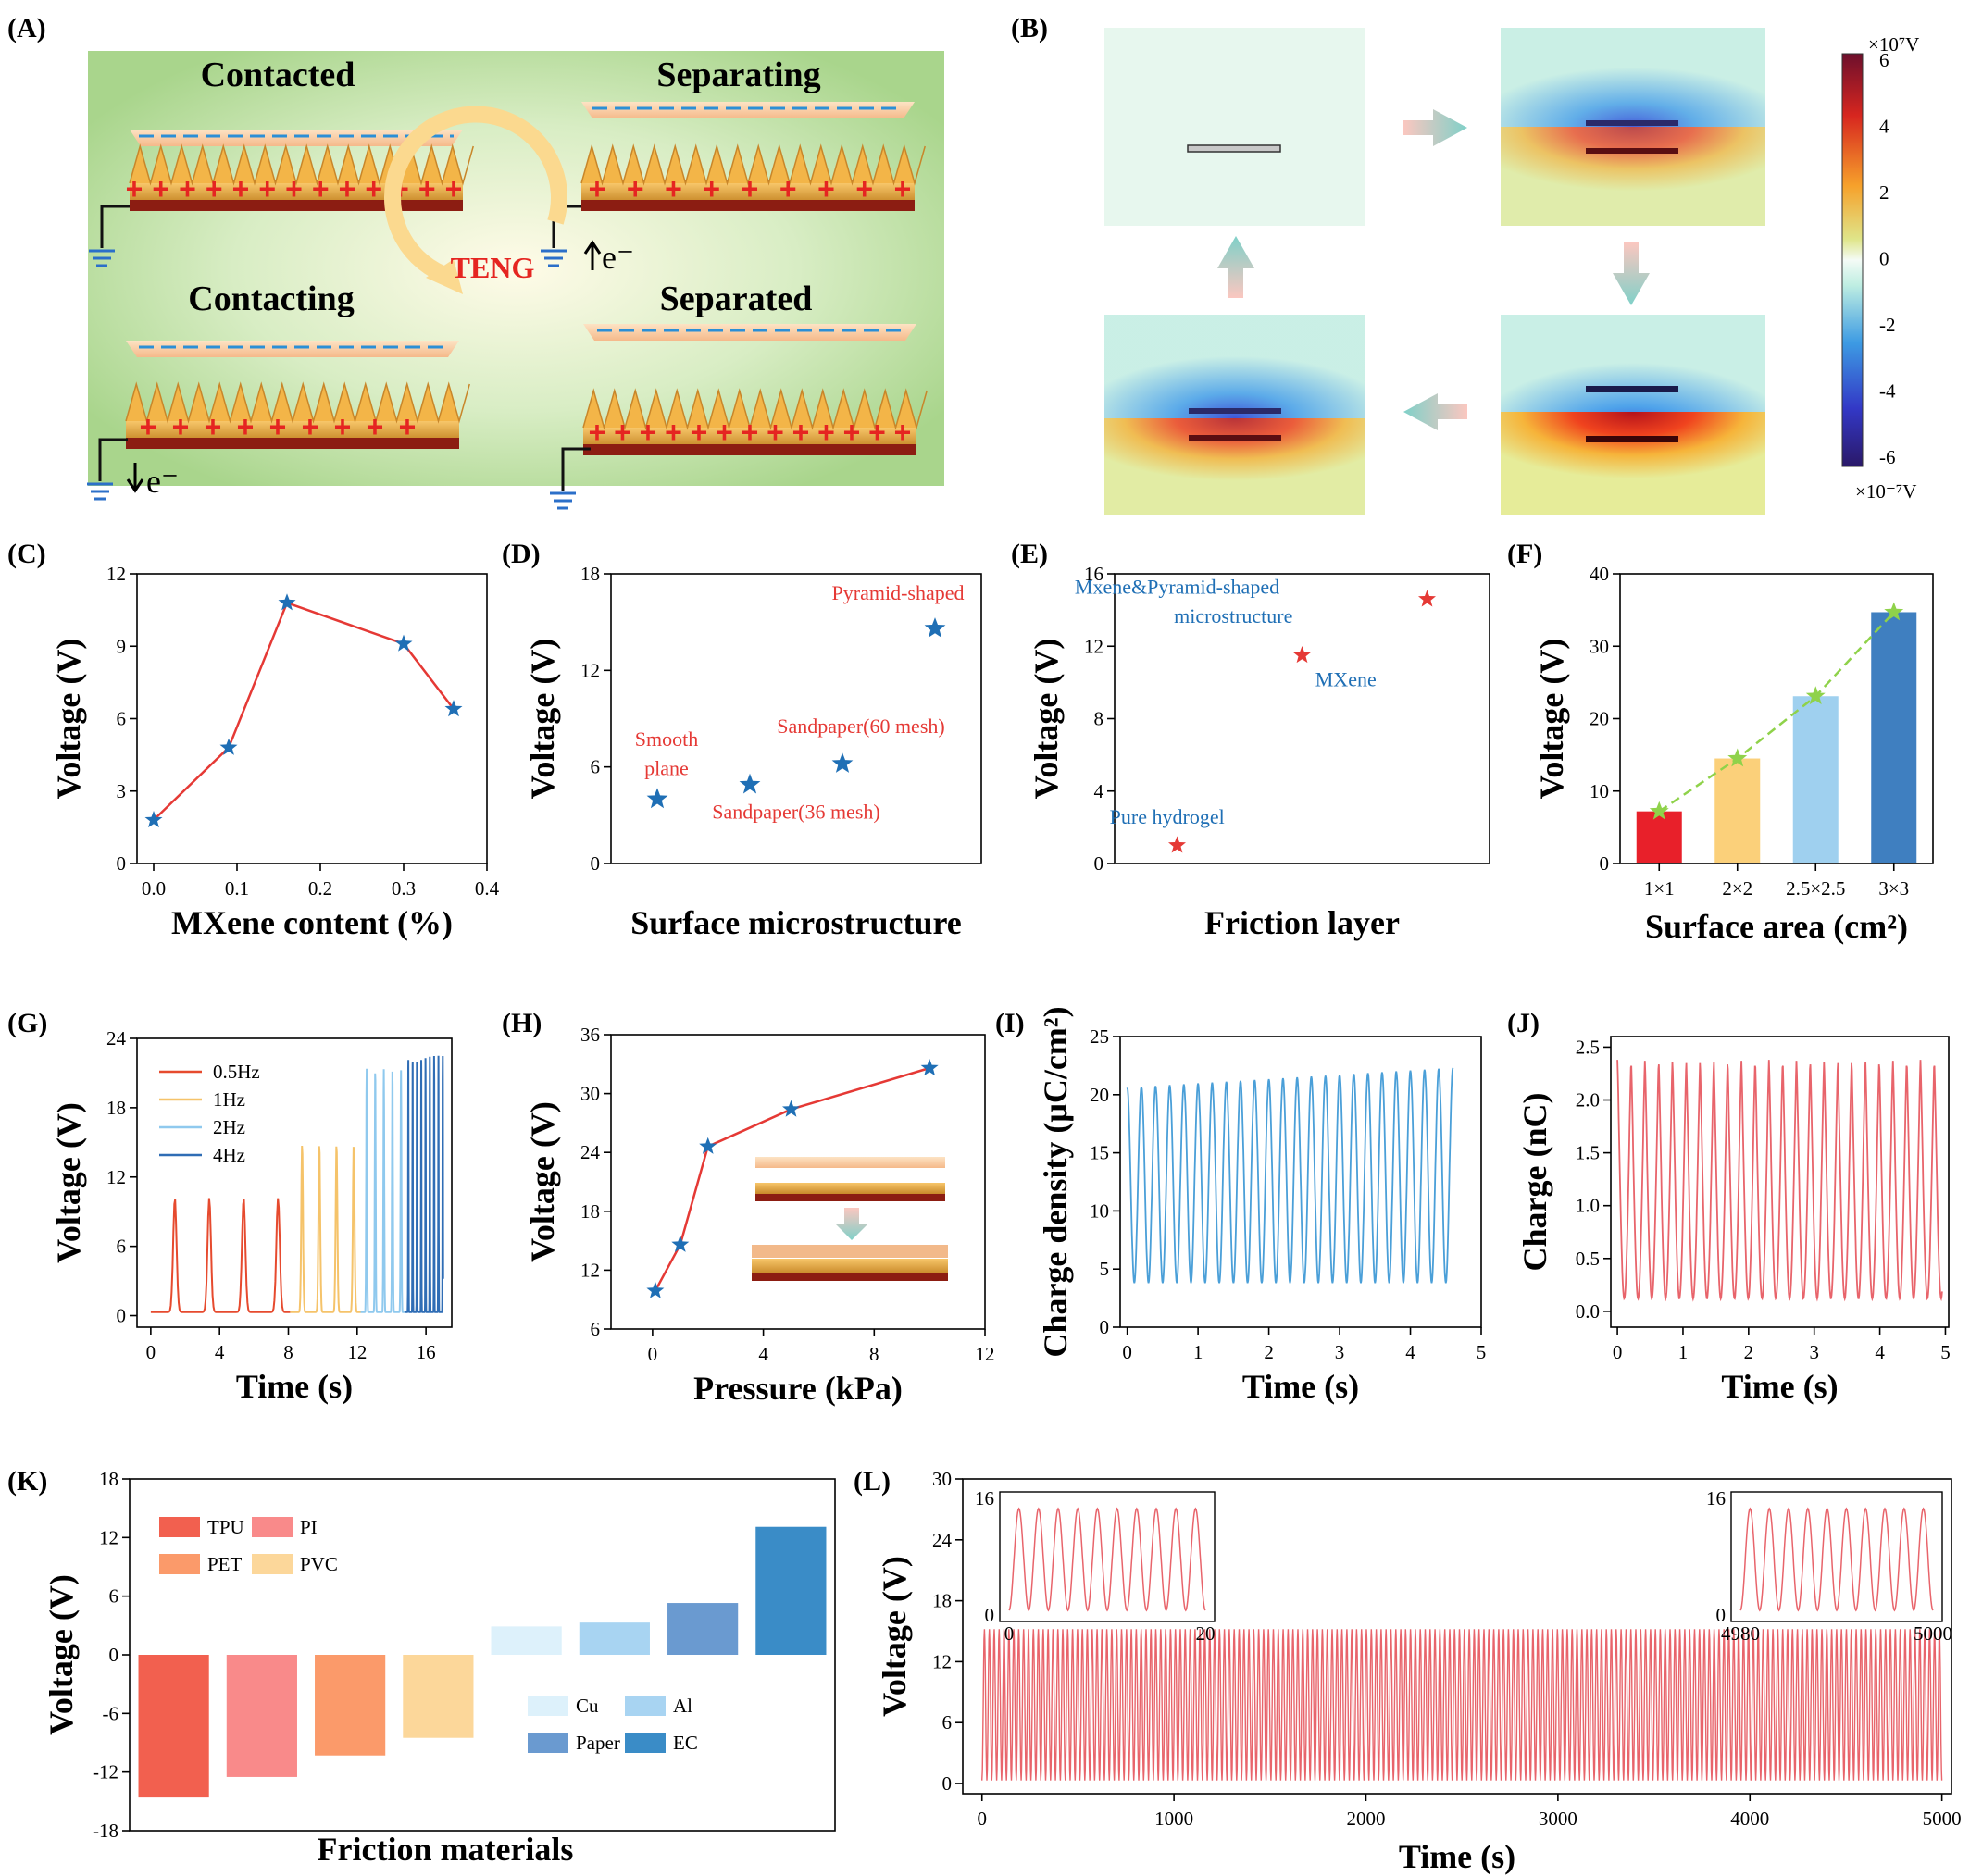 The width and height of the screenshot is (1970, 1876). What do you see at coordinates (1009, 1633) in the screenshot?
I see `inset-x-tick: 0` at bounding box center [1009, 1633].